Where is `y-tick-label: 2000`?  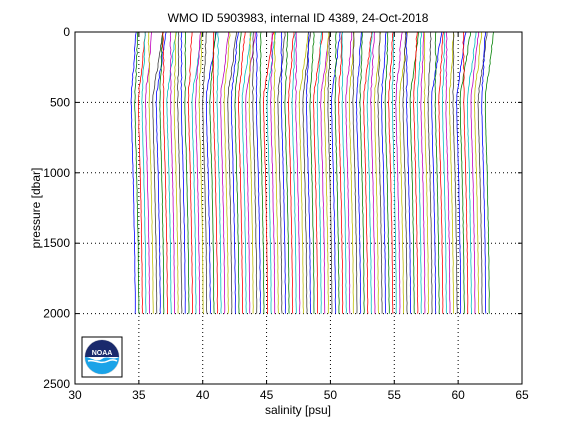
y-tick-label: 2000 is located at coordinates (56, 314).